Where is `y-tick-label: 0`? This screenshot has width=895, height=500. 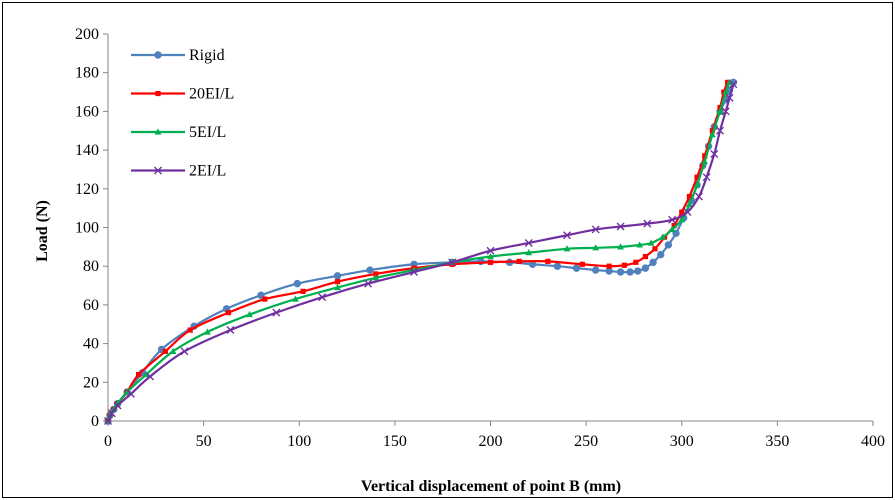
y-tick-label: 0 is located at coordinates (95, 421).